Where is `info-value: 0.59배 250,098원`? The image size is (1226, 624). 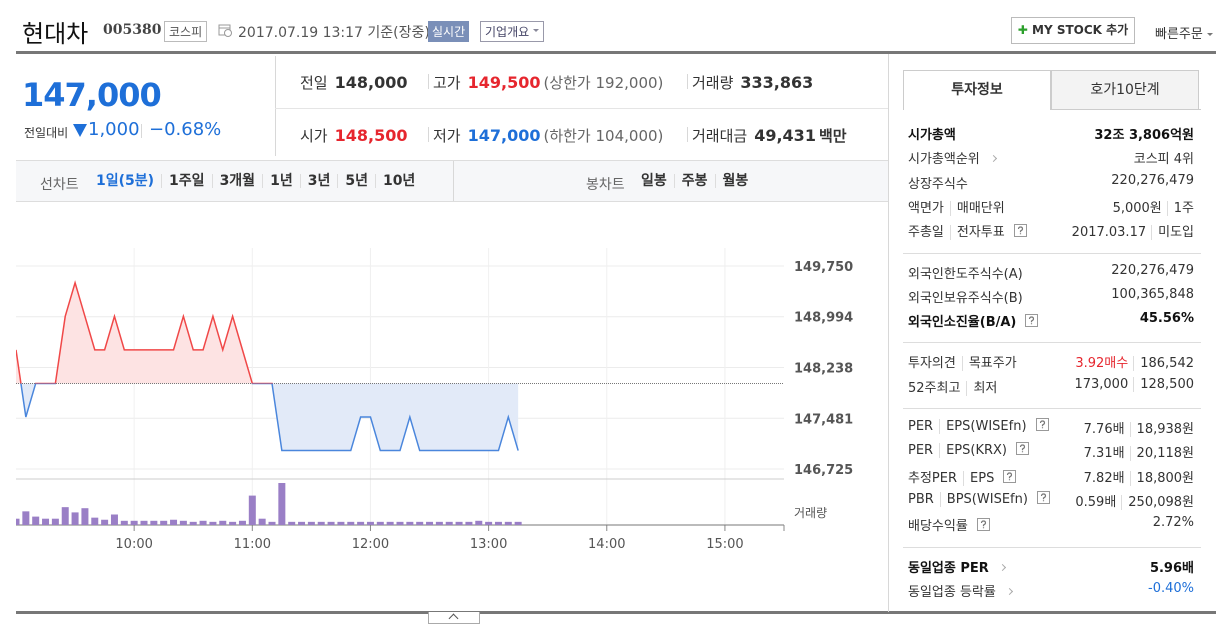
info-value: 0.59배 250,098원 is located at coordinates (1134, 500).